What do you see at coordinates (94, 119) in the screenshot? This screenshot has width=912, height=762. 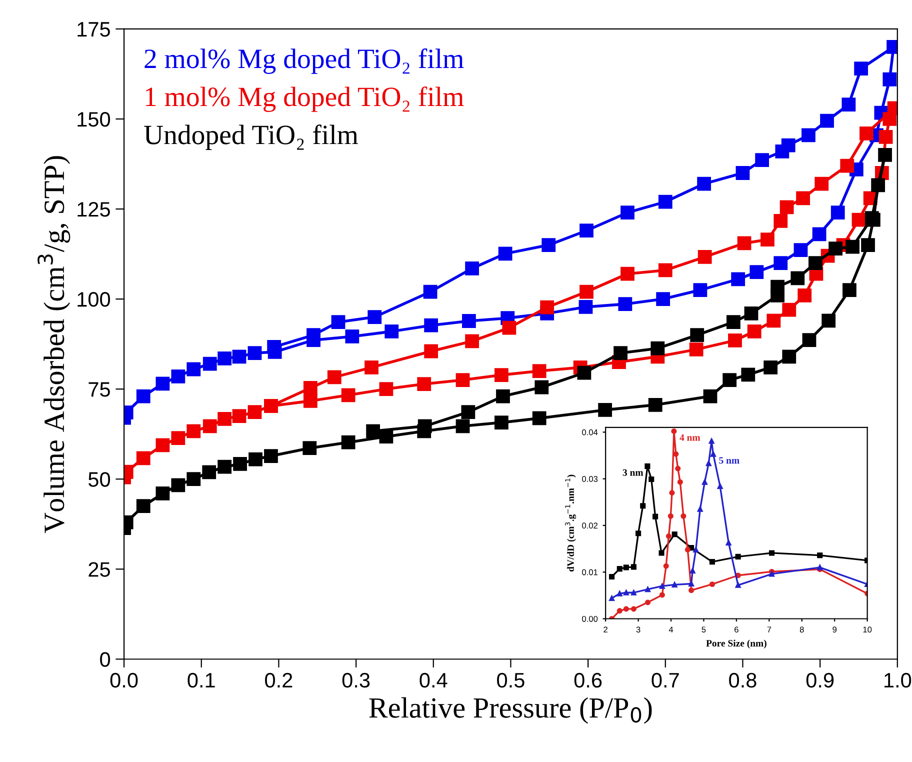 I see `y-tick-label: 150` at bounding box center [94, 119].